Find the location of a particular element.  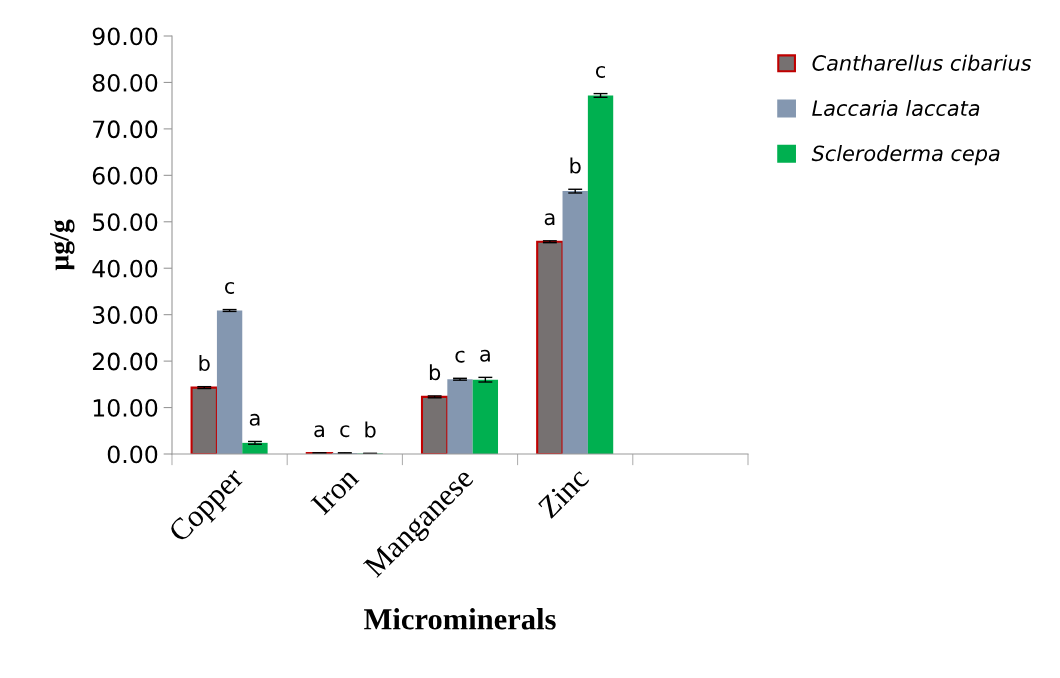

y-tick-label: 40.00 is located at coordinates (125, 268).